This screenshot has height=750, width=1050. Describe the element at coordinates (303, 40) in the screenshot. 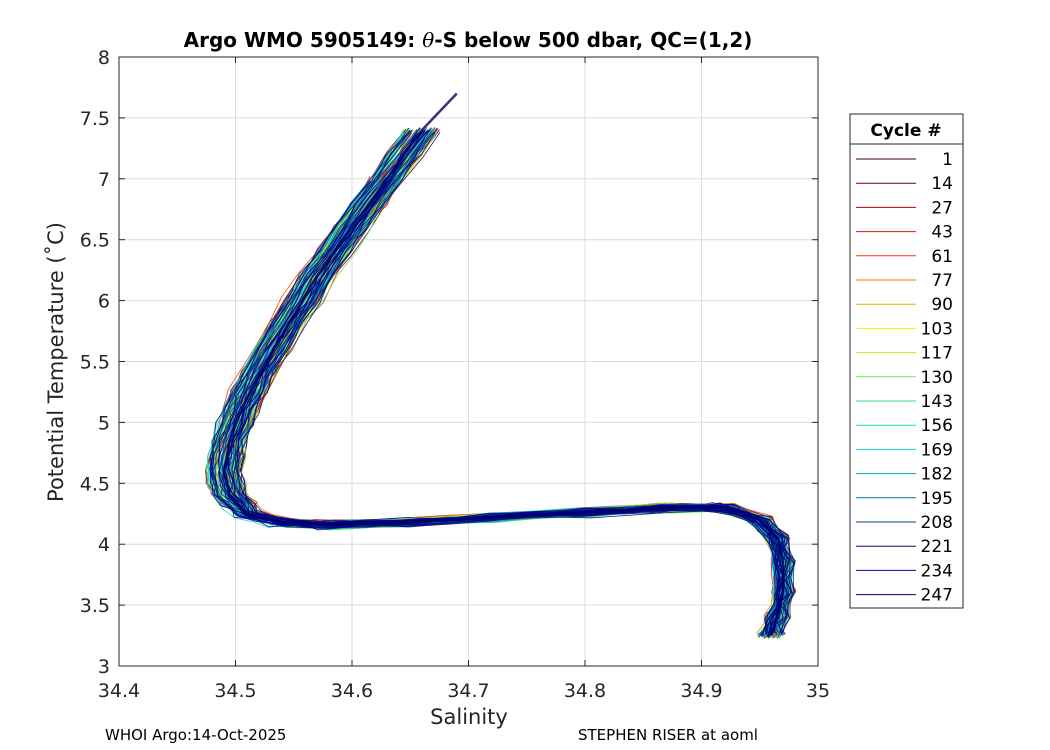

I see `title-prefix: Argo WMO 5905149:` at that location.